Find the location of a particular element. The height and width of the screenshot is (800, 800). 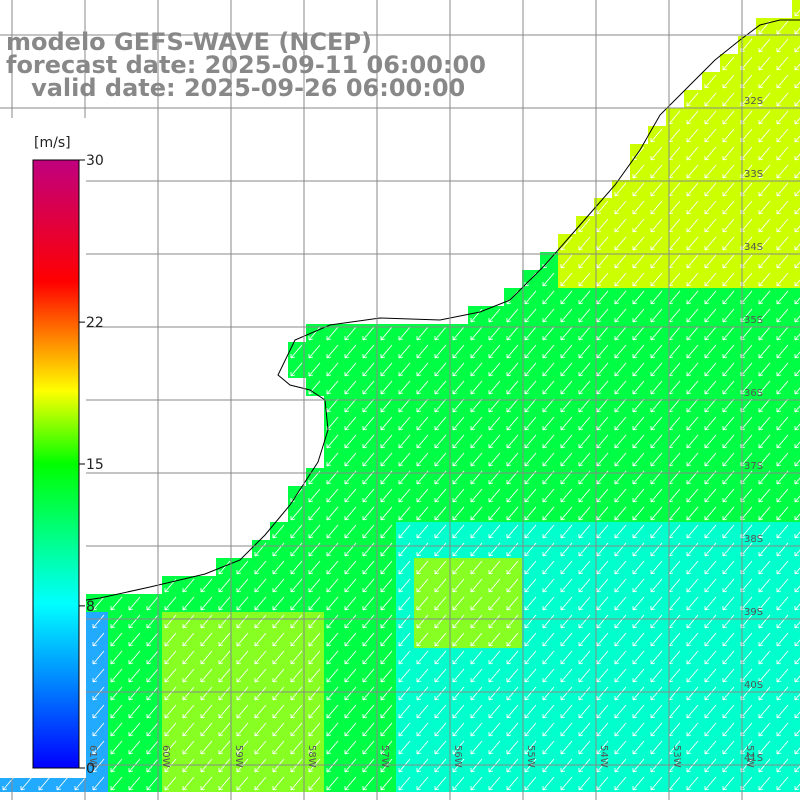

lat-label: 40S is located at coordinates (753, 685).